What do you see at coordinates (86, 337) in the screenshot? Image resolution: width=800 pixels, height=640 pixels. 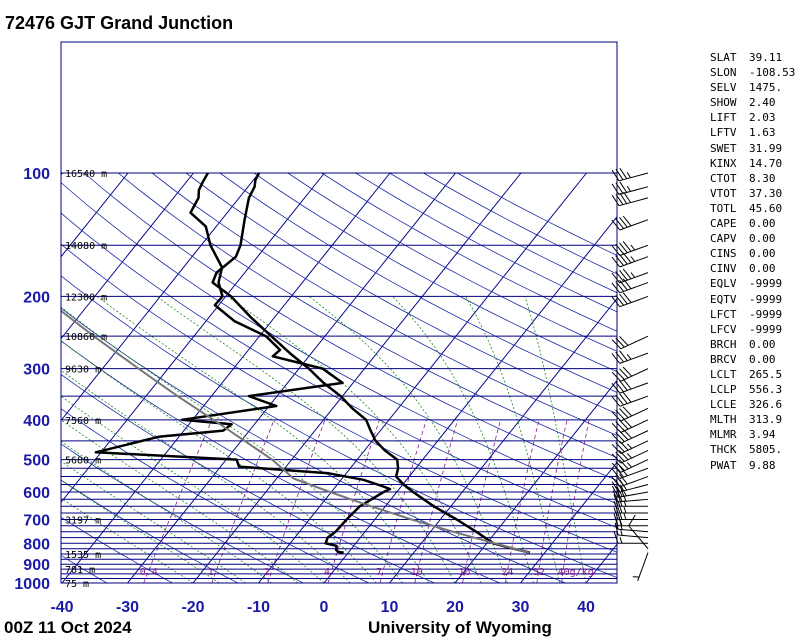 I see `height-label: 10860 m` at bounding box center [86, 337].